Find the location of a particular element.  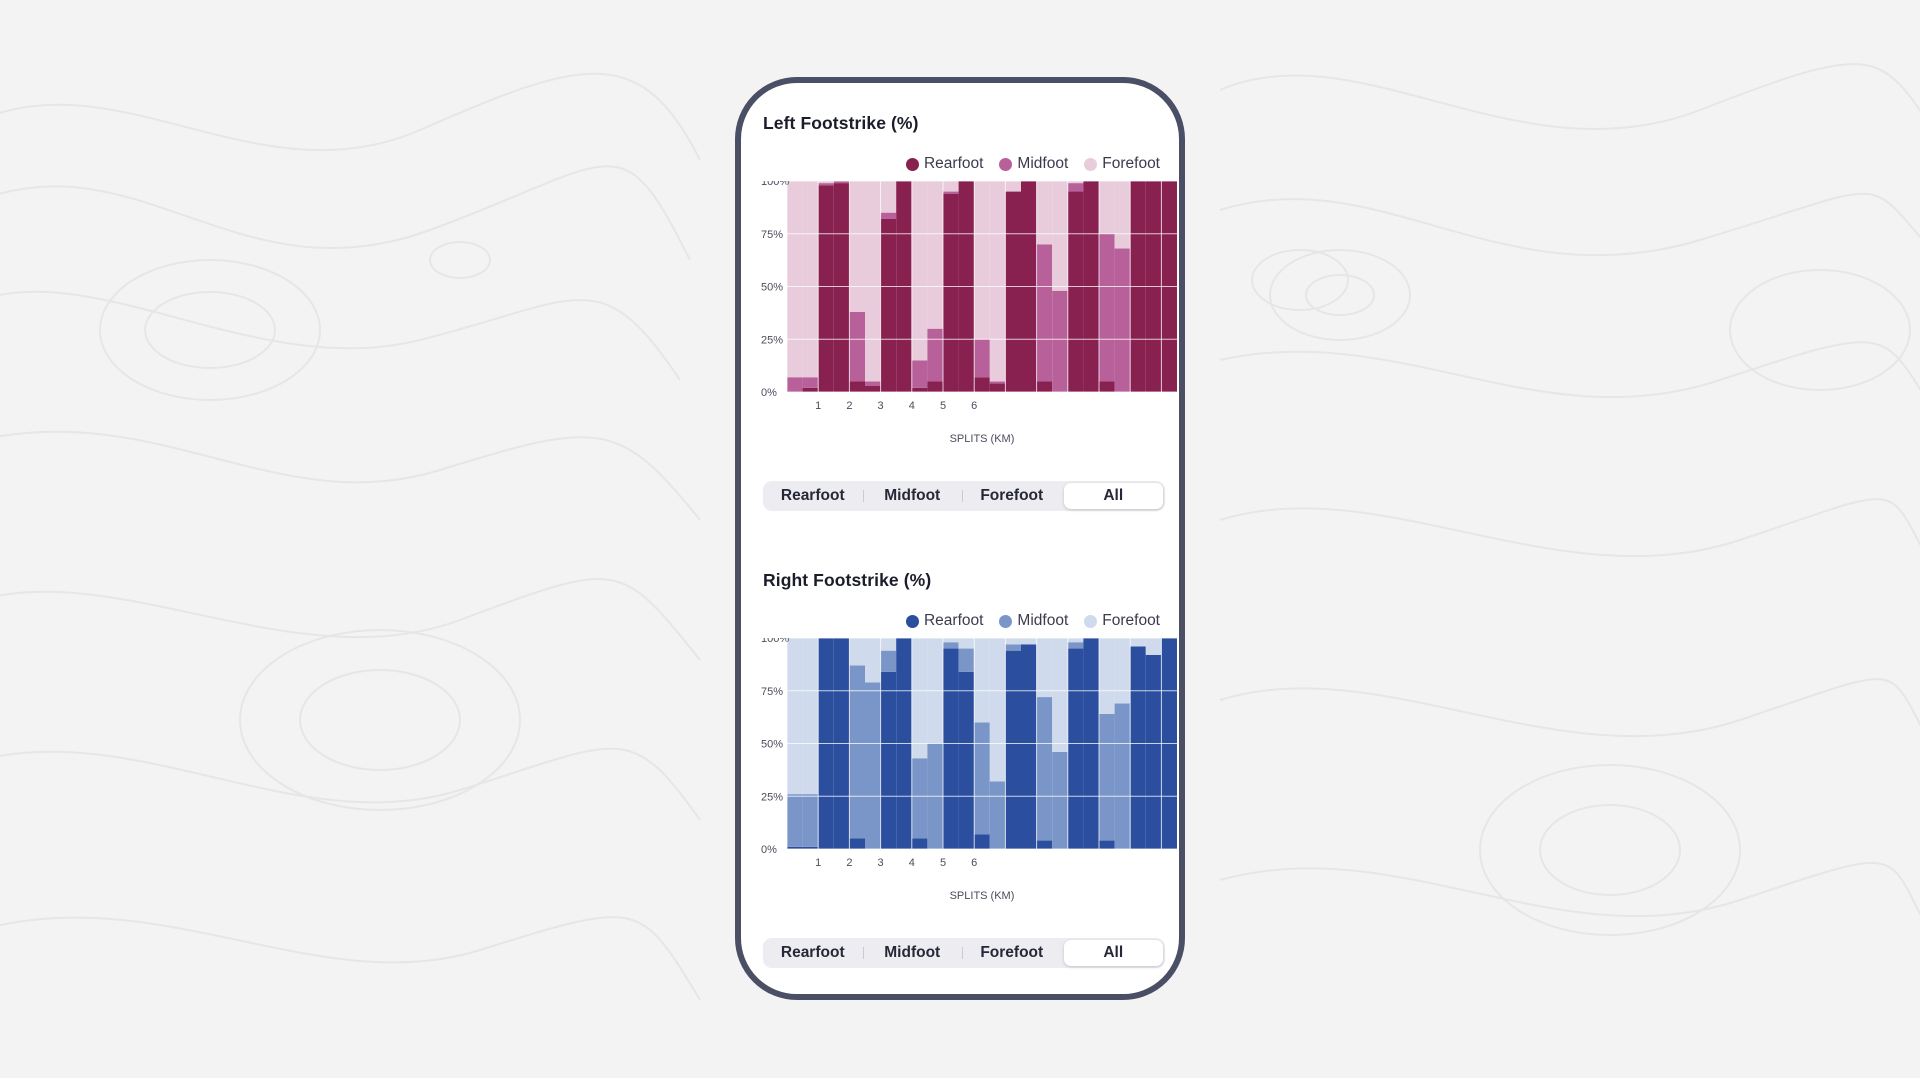

filter-segmented-control: Rearfoot Midfoot Forefoot All is located at coordinates (964, 953).